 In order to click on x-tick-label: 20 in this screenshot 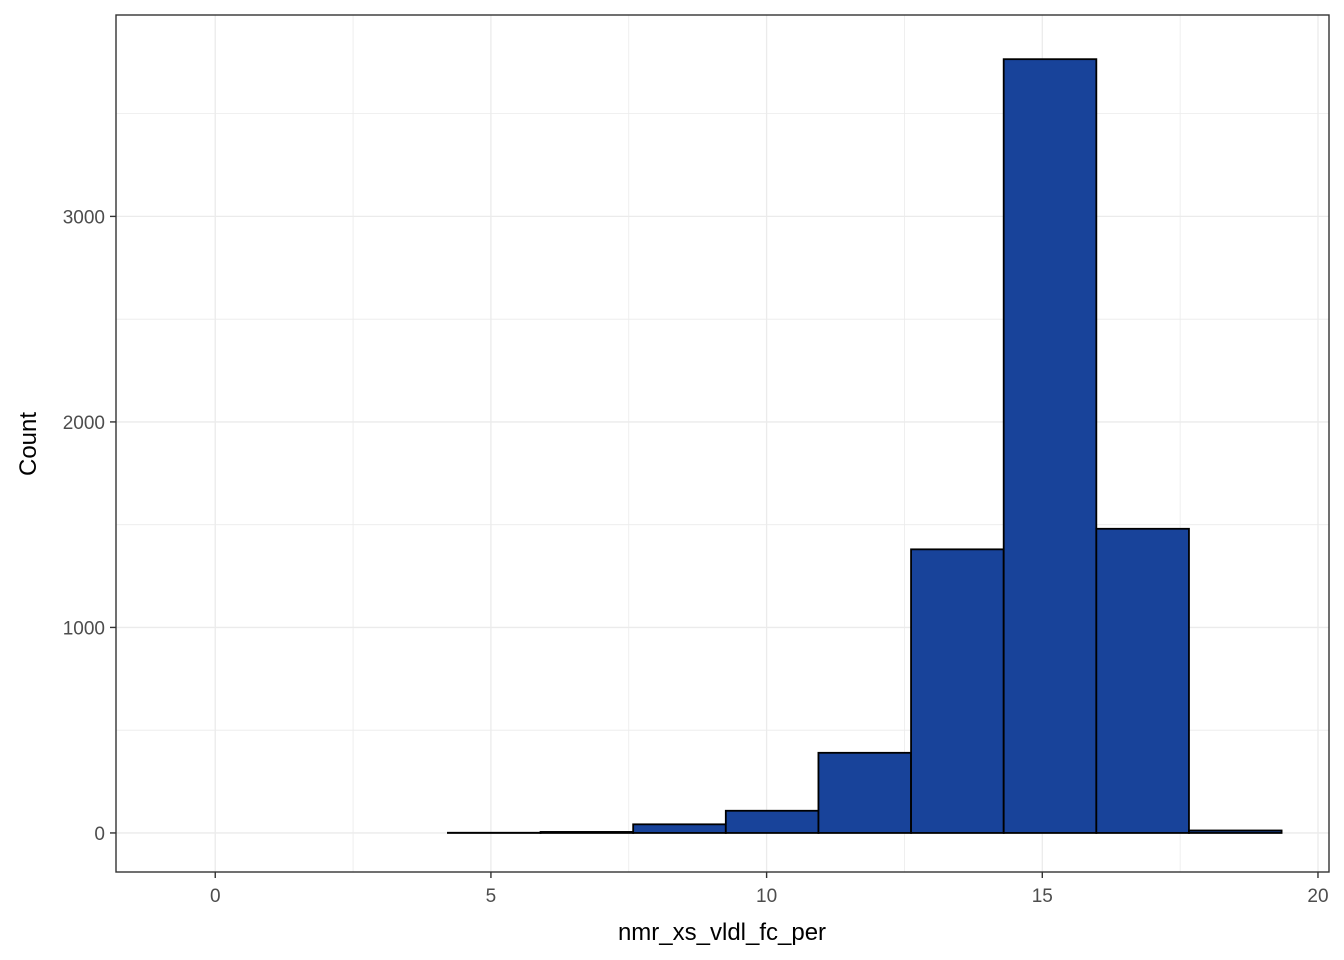, I will do `click(1317, 896)`.